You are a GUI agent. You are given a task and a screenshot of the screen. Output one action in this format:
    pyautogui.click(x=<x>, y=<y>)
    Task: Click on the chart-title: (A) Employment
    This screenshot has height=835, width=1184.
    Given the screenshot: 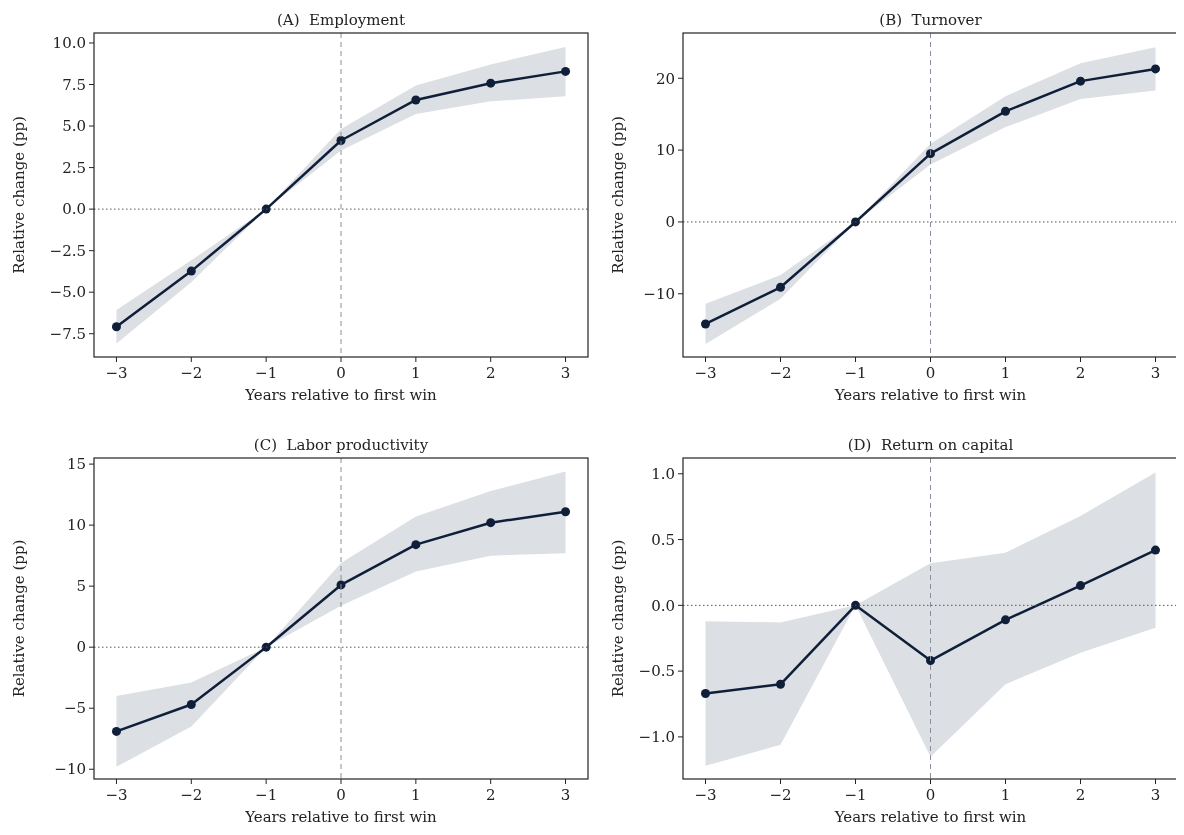 What is the action you would take?
    pyautogui.click(x=341, y=20)
    